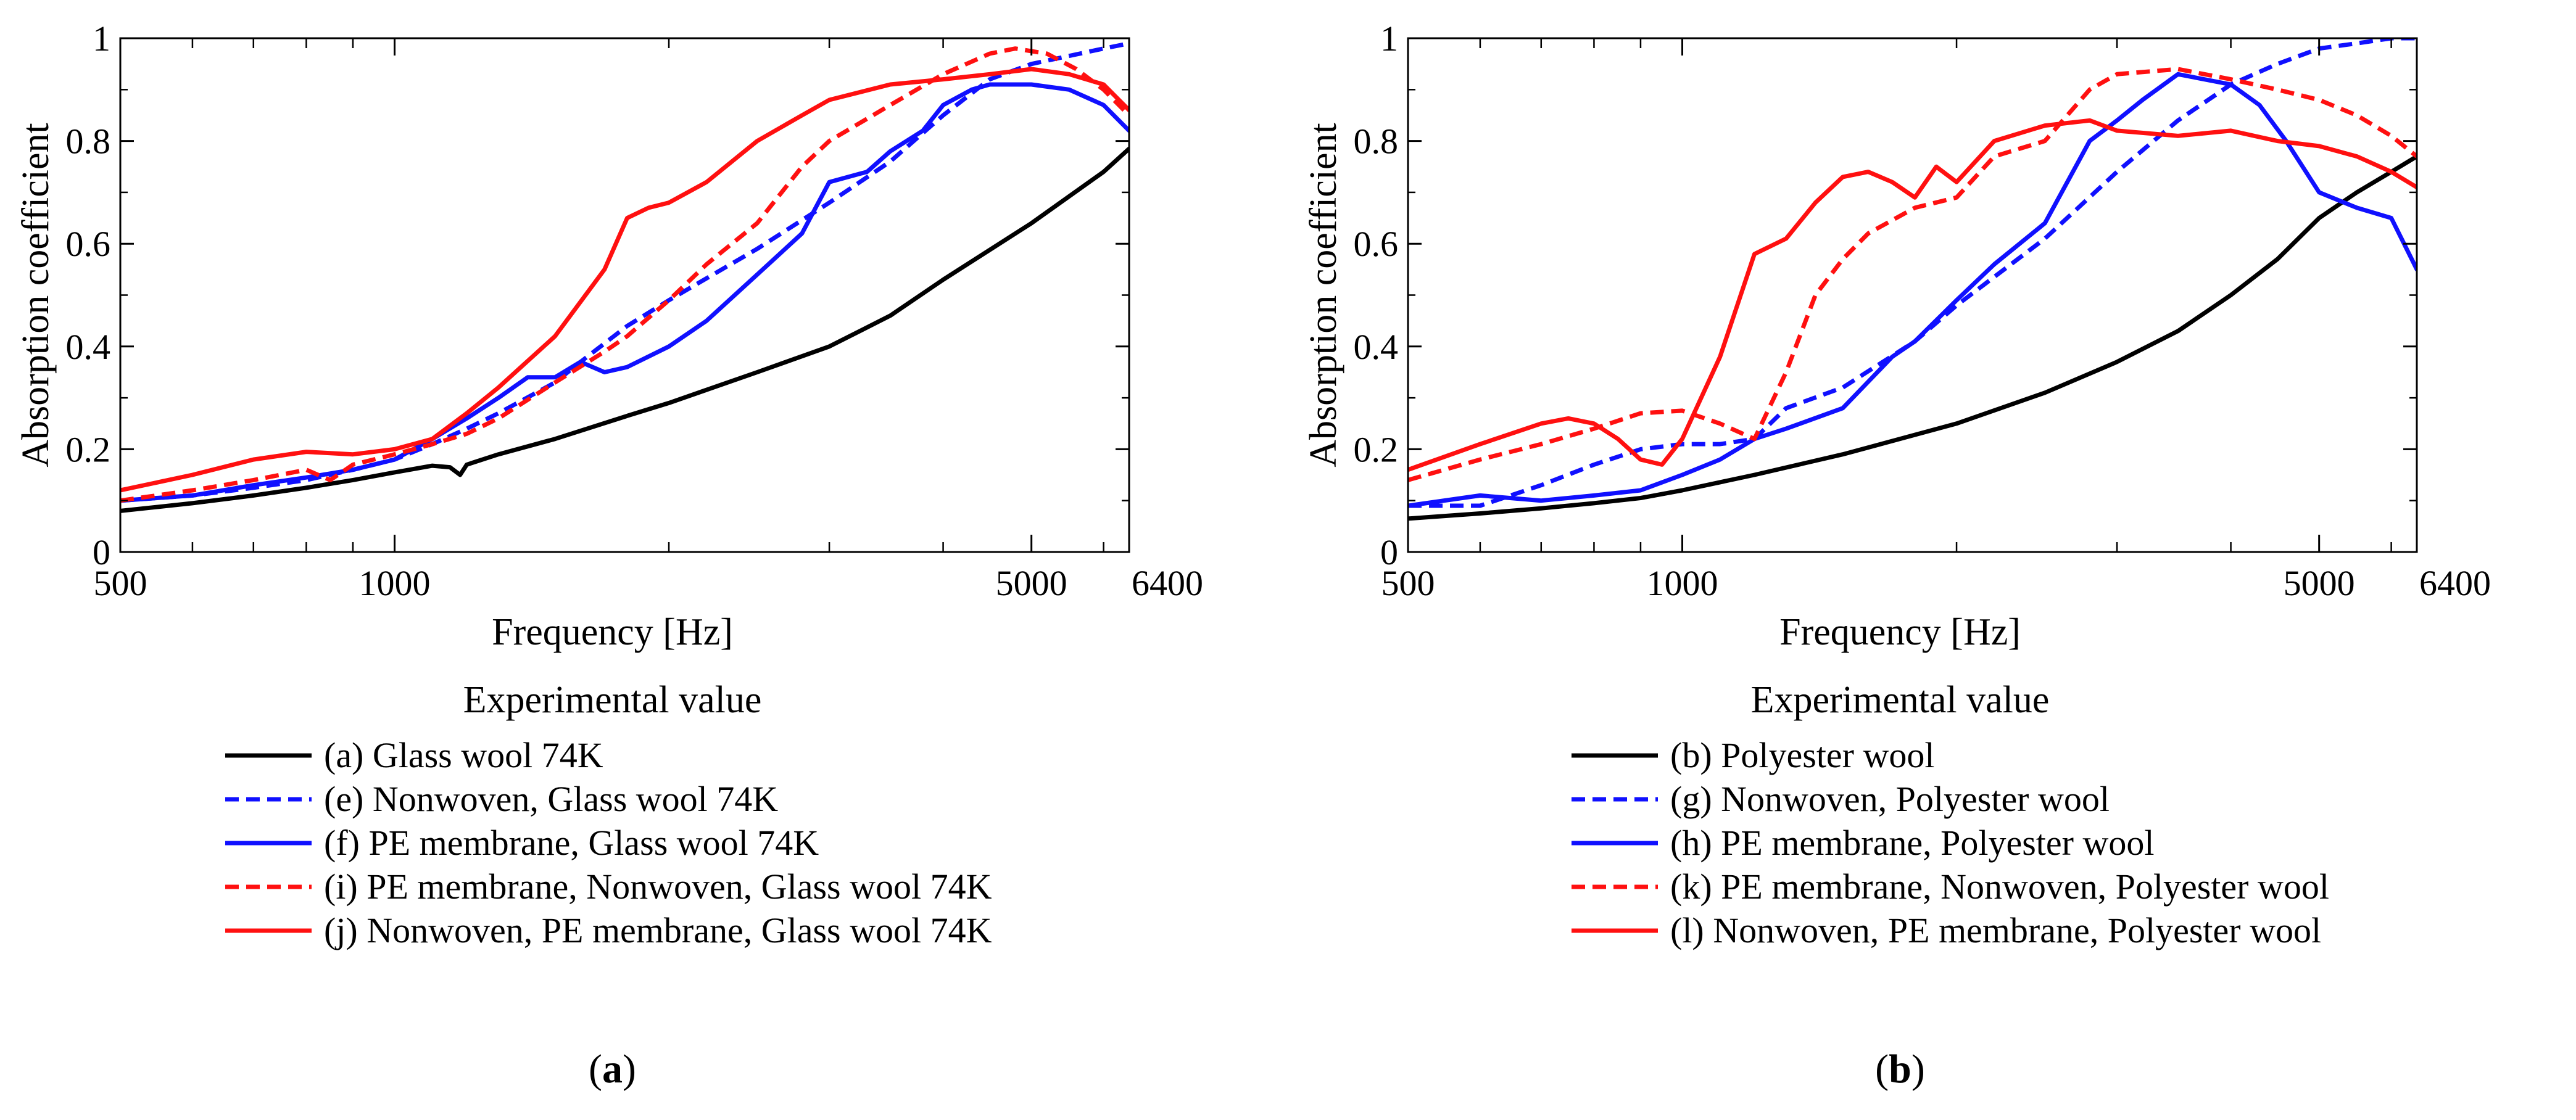 The height and width of the screenshot is (1120, 2576). What do you see at coordinates (1802, 755) in the screenshot?
I see `legend-label-0: (b) Polyester wool` at bounding box center [1802, 755].